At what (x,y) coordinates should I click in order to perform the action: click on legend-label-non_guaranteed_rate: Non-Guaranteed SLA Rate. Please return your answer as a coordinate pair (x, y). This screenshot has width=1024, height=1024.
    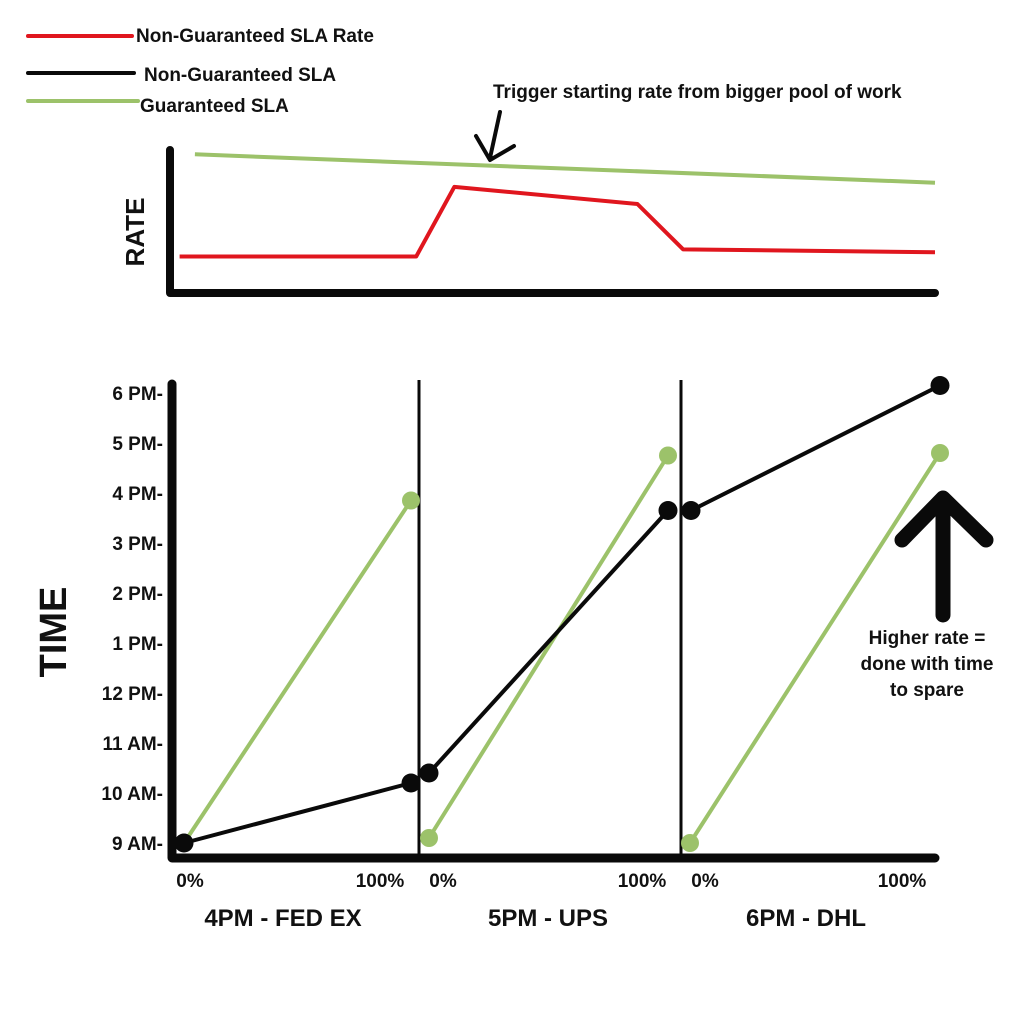
    Looking at the image, I should click on (255, 36).